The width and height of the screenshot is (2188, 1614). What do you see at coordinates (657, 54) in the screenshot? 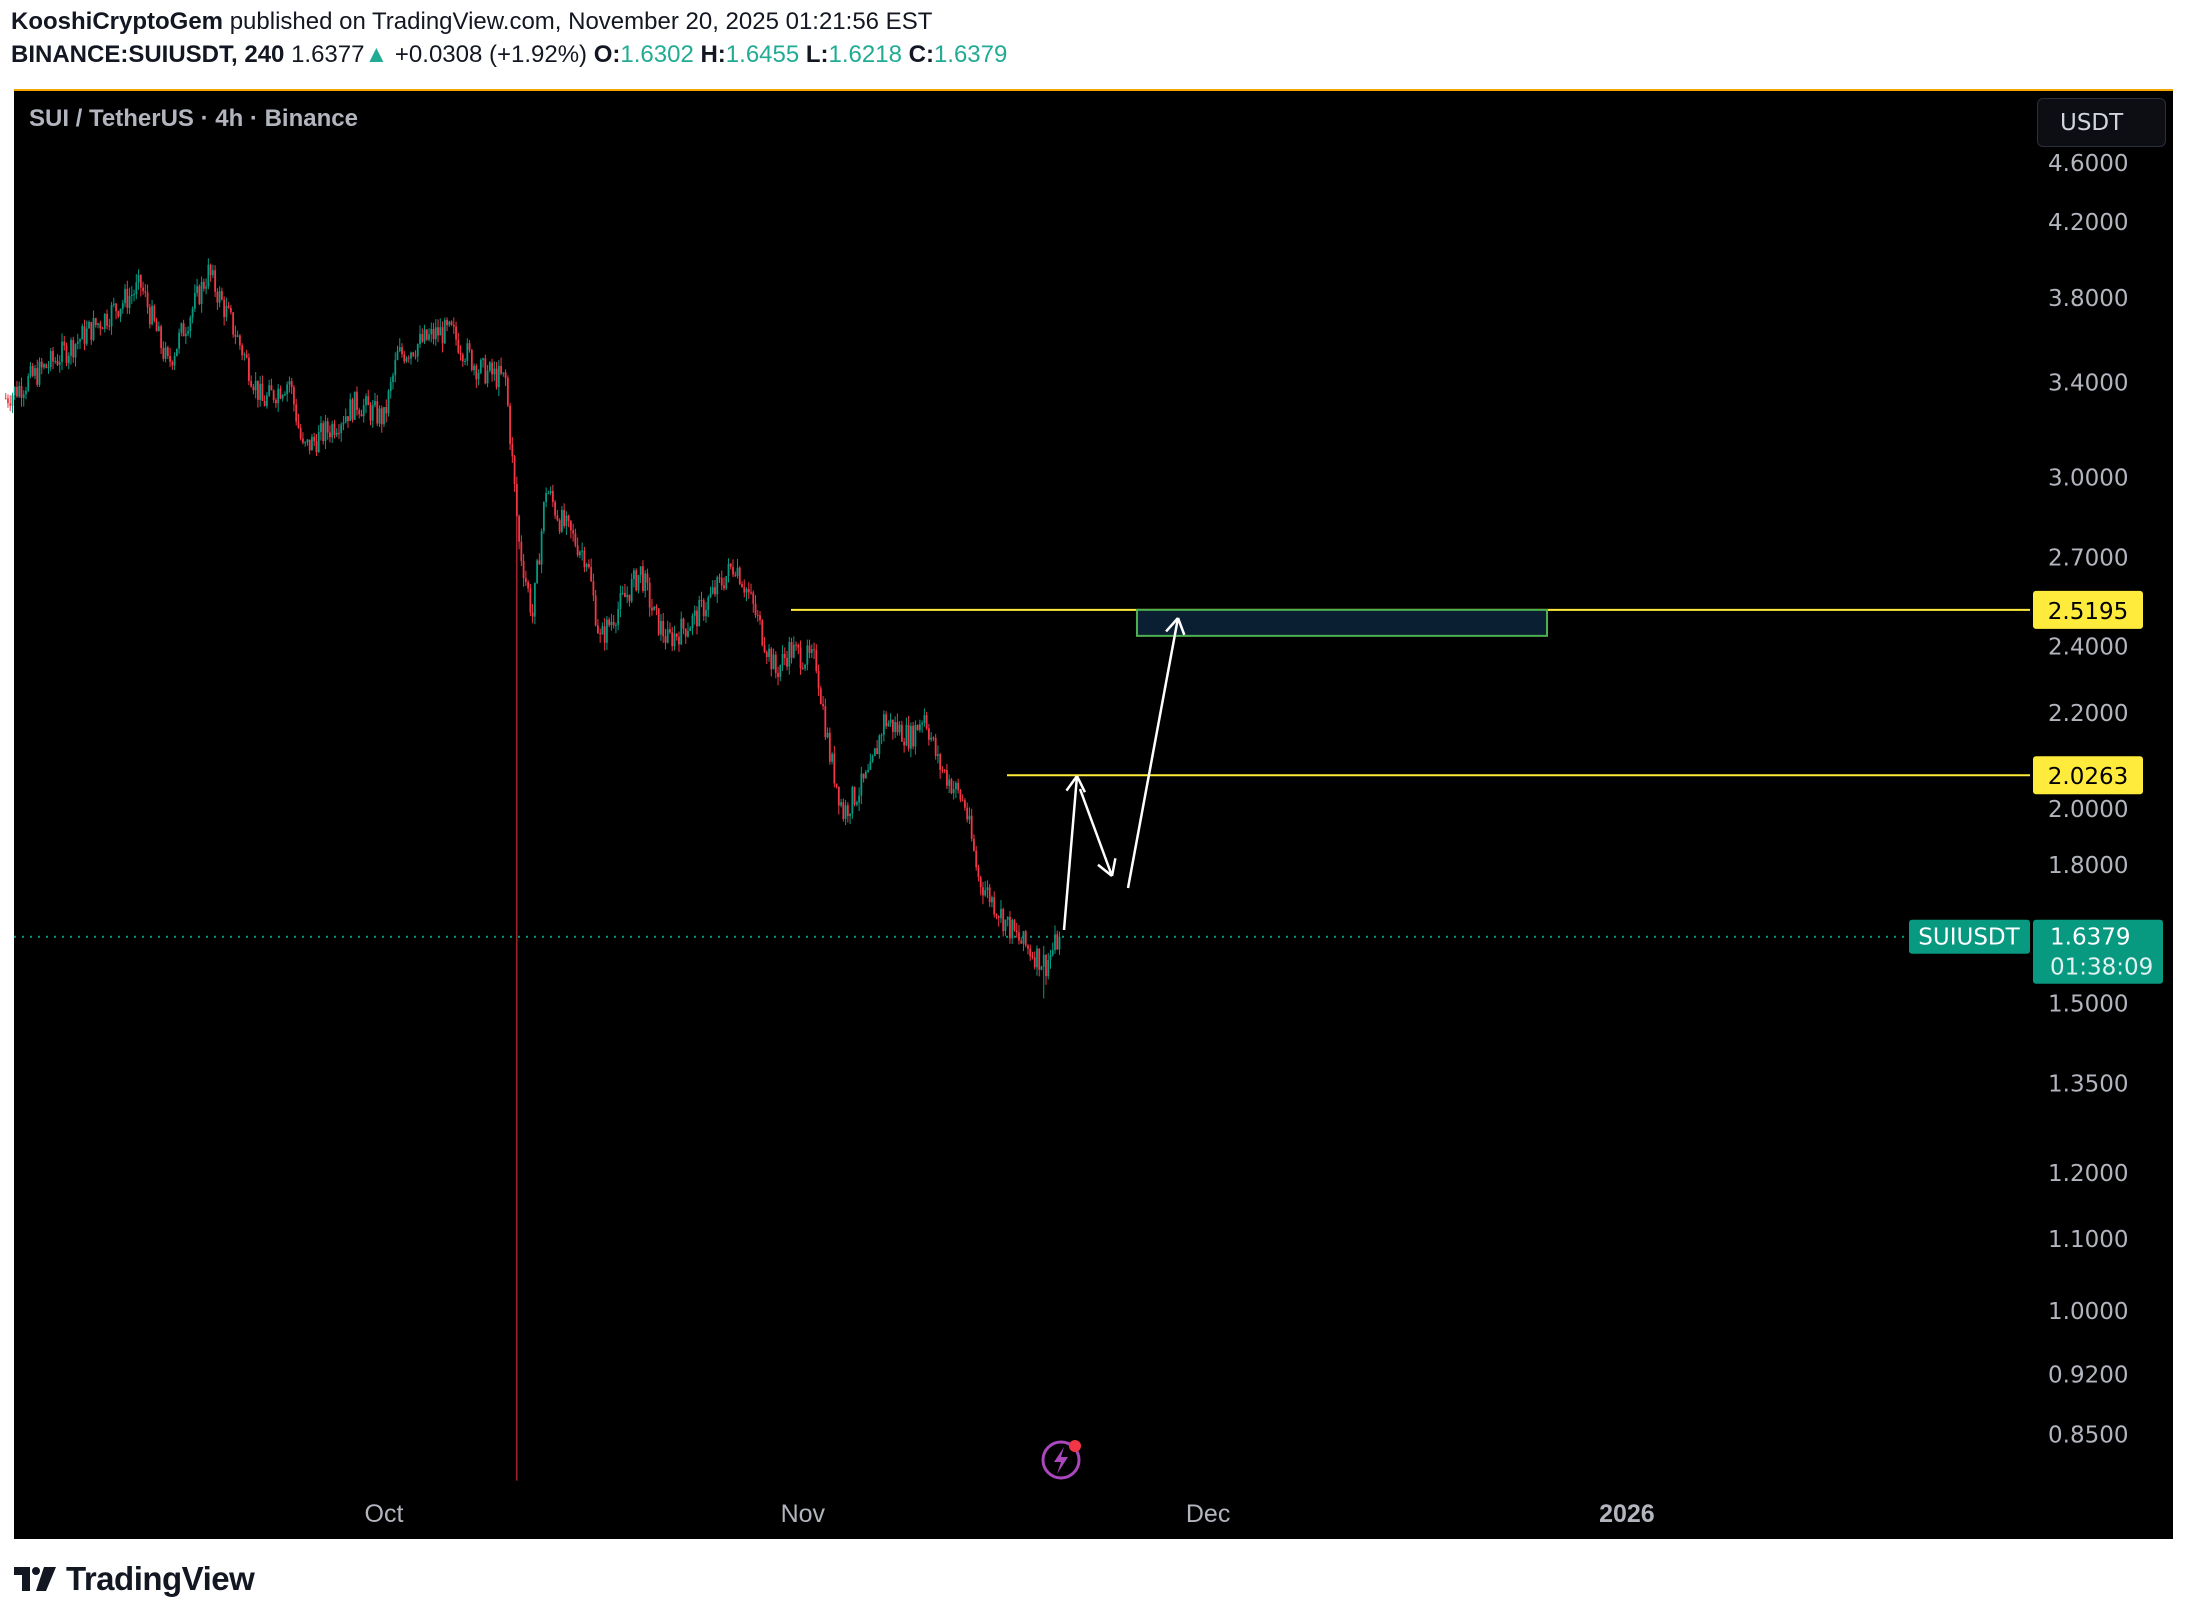
I see `open-value: 1.6302` at bounding box center [657, 54].